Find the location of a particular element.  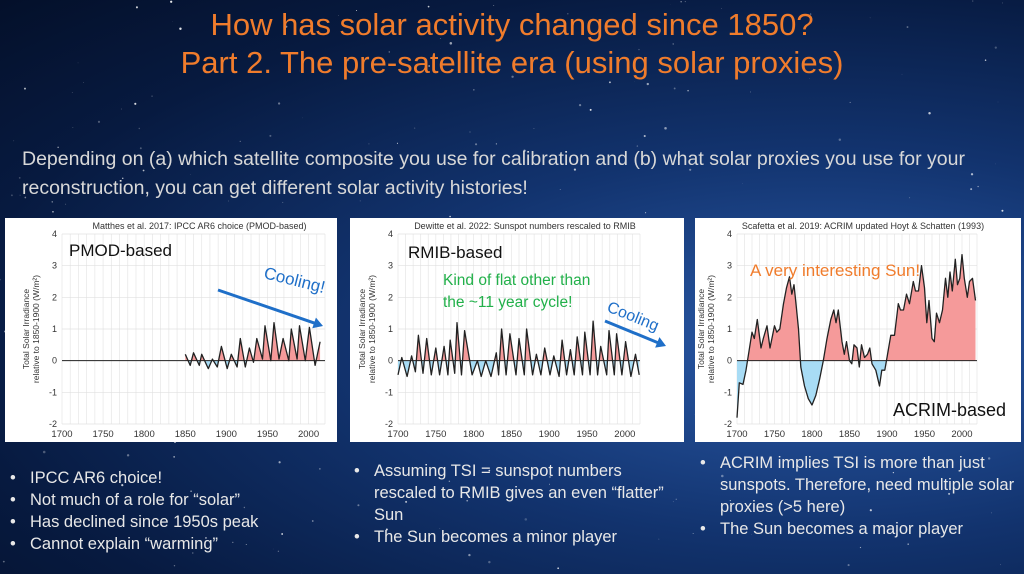

chart-label: ACRIM-based is located at coordinates (949, 410).